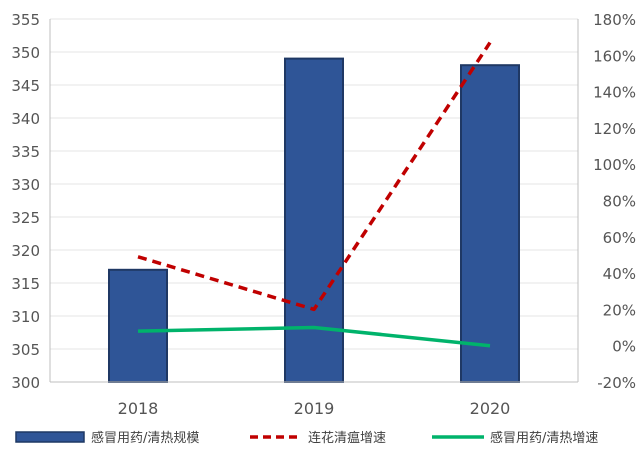  Describe the element at coordinates (25, 119) in the screenshot. I see `left-tick-label: 340` at that location.